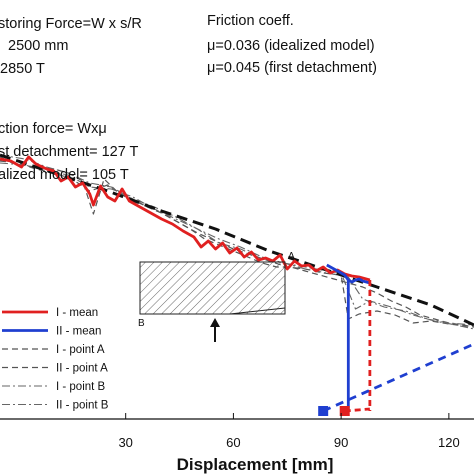 This screenshot has height=474, width=474. Describe the element at coordinates (77, 313) in the screenshot. I see `legend-label-i-mean: I - mean` at that location.